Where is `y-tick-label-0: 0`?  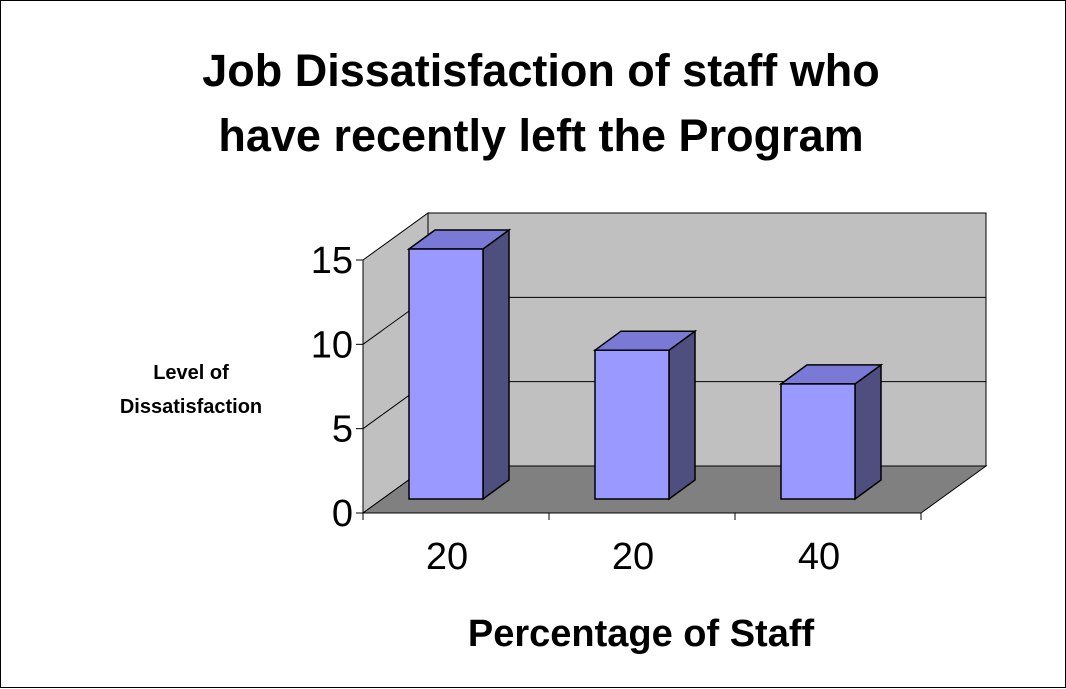 y-tick-label-0: 0 is located at coordinates (342, 514).